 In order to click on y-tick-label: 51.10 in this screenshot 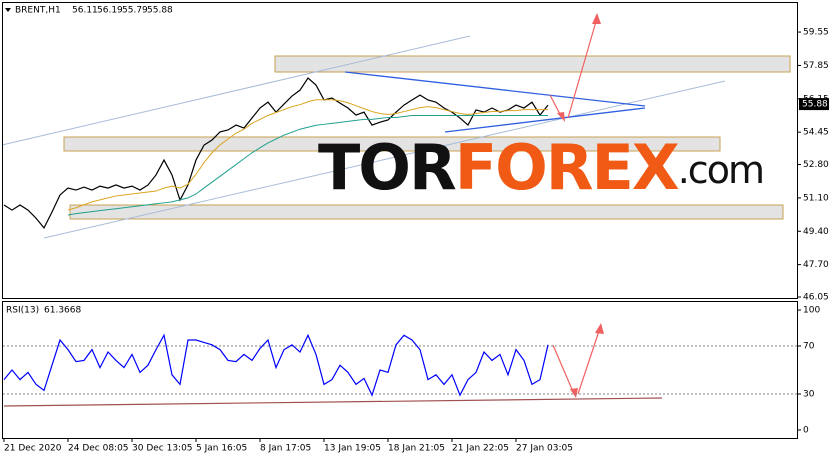, I will do `click(816, 198)`.